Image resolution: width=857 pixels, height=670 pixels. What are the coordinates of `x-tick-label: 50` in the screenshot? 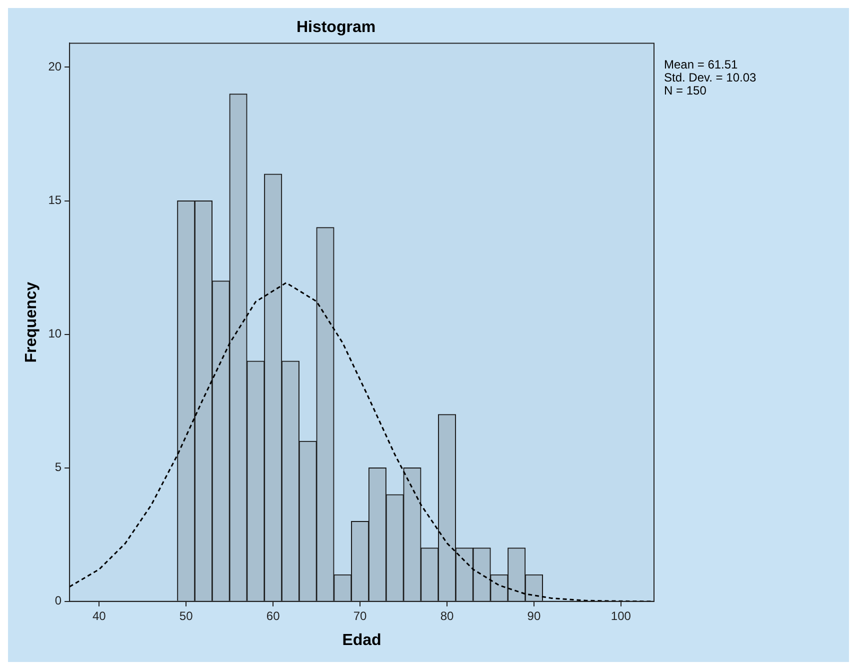 It's located at (186, 615).